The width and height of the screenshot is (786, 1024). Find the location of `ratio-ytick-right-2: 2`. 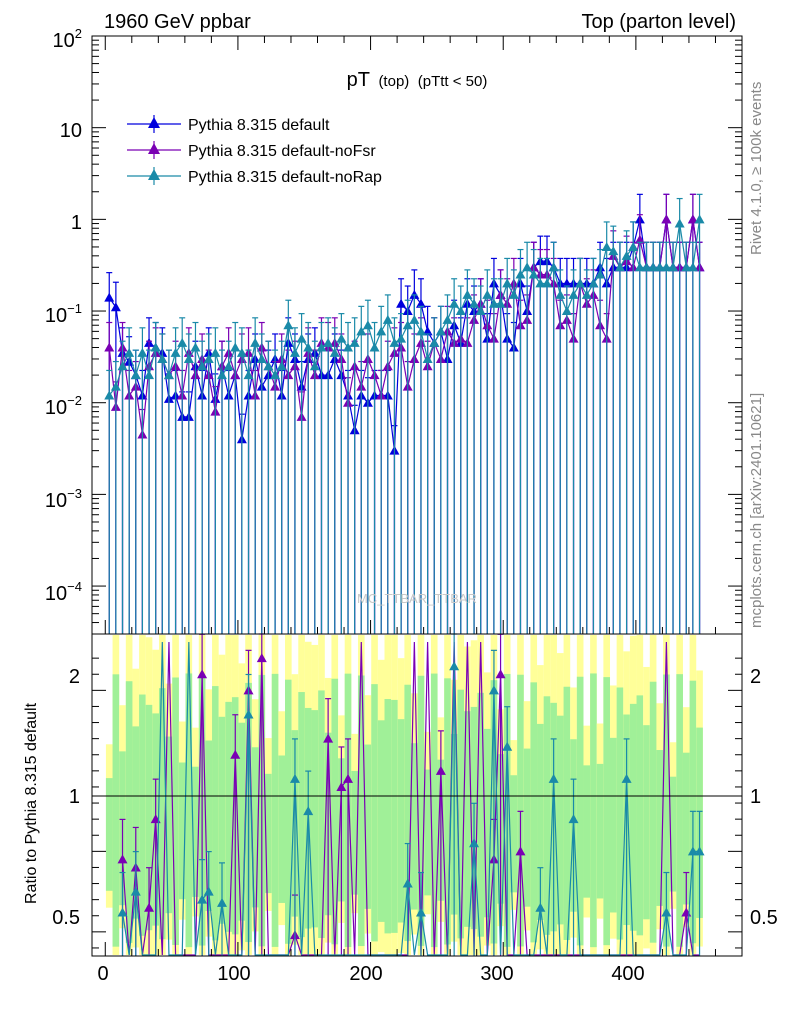

ratio-ytick-right-2: 2 is located at coordinates (755, 677).